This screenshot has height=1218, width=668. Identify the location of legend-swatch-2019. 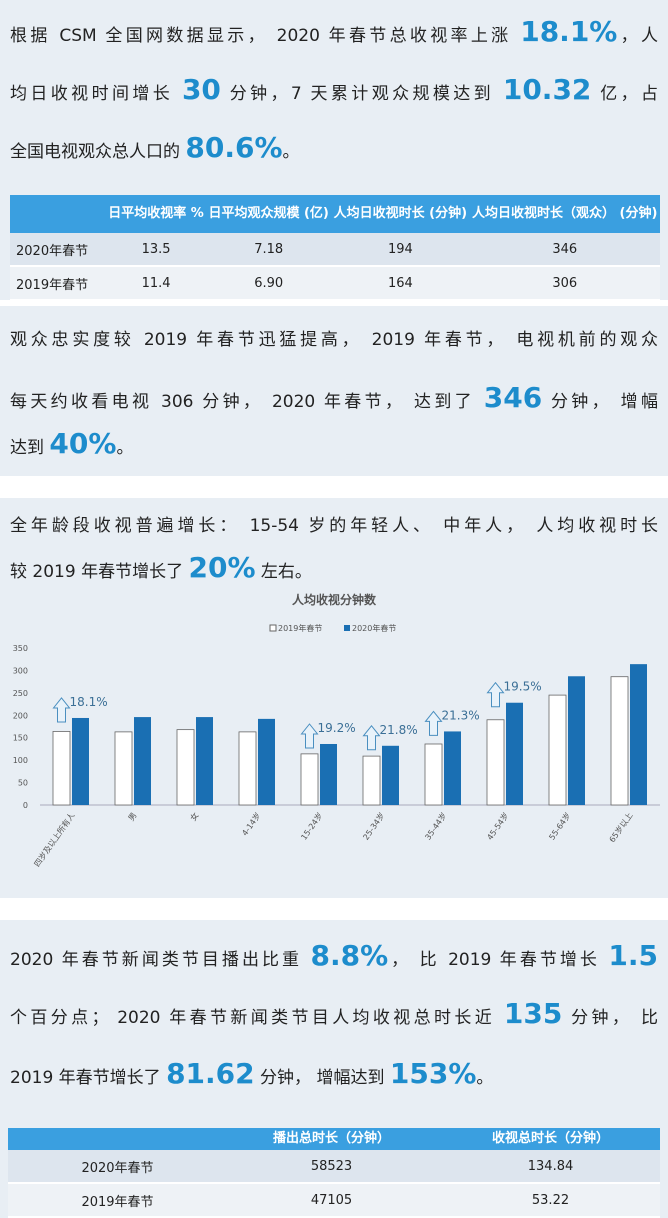
(273, 628).